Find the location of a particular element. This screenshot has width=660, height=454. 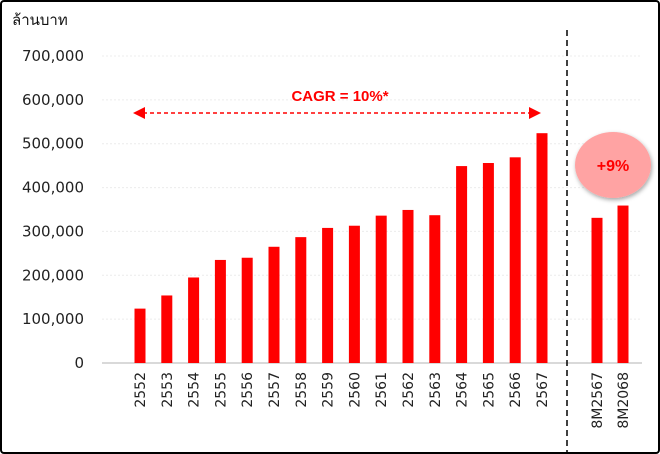

x-tick-label: 2553 is located at coordinates (168, 390).